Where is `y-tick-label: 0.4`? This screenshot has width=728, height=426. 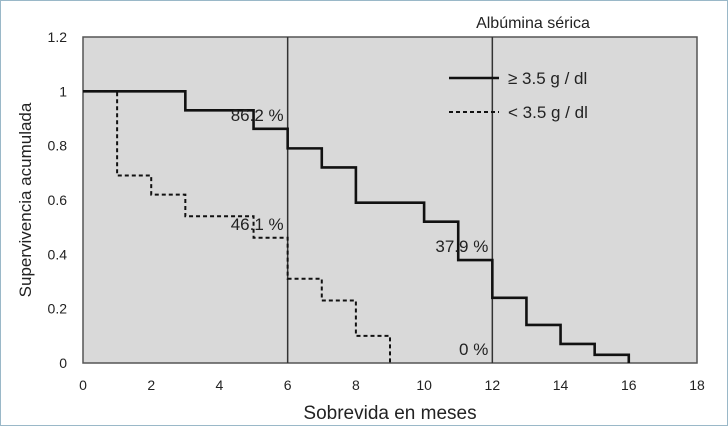
y-tick-label: 0.4 is located at coordinates (58, 254).